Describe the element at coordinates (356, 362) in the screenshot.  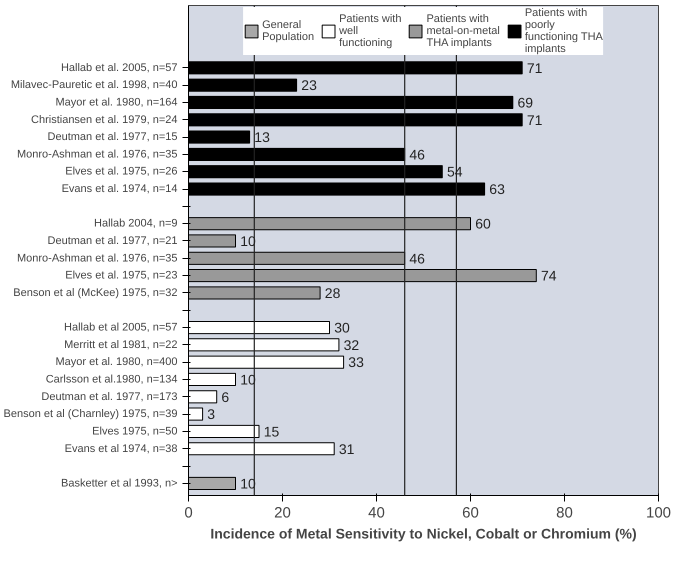
I see `data-label: 33` at that location.